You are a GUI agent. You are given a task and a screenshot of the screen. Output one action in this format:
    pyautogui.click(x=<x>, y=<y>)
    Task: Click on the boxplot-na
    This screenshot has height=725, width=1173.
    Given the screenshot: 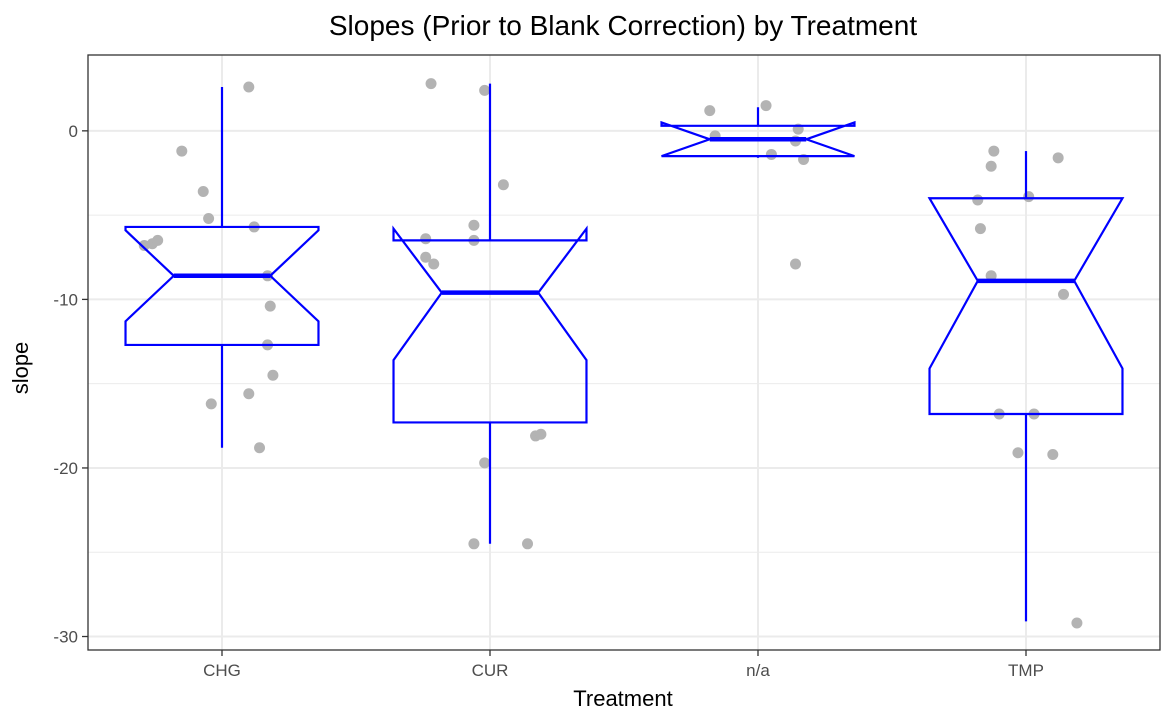 What is the action you would take?
    pyautogui.click(x=758, y=132)
    